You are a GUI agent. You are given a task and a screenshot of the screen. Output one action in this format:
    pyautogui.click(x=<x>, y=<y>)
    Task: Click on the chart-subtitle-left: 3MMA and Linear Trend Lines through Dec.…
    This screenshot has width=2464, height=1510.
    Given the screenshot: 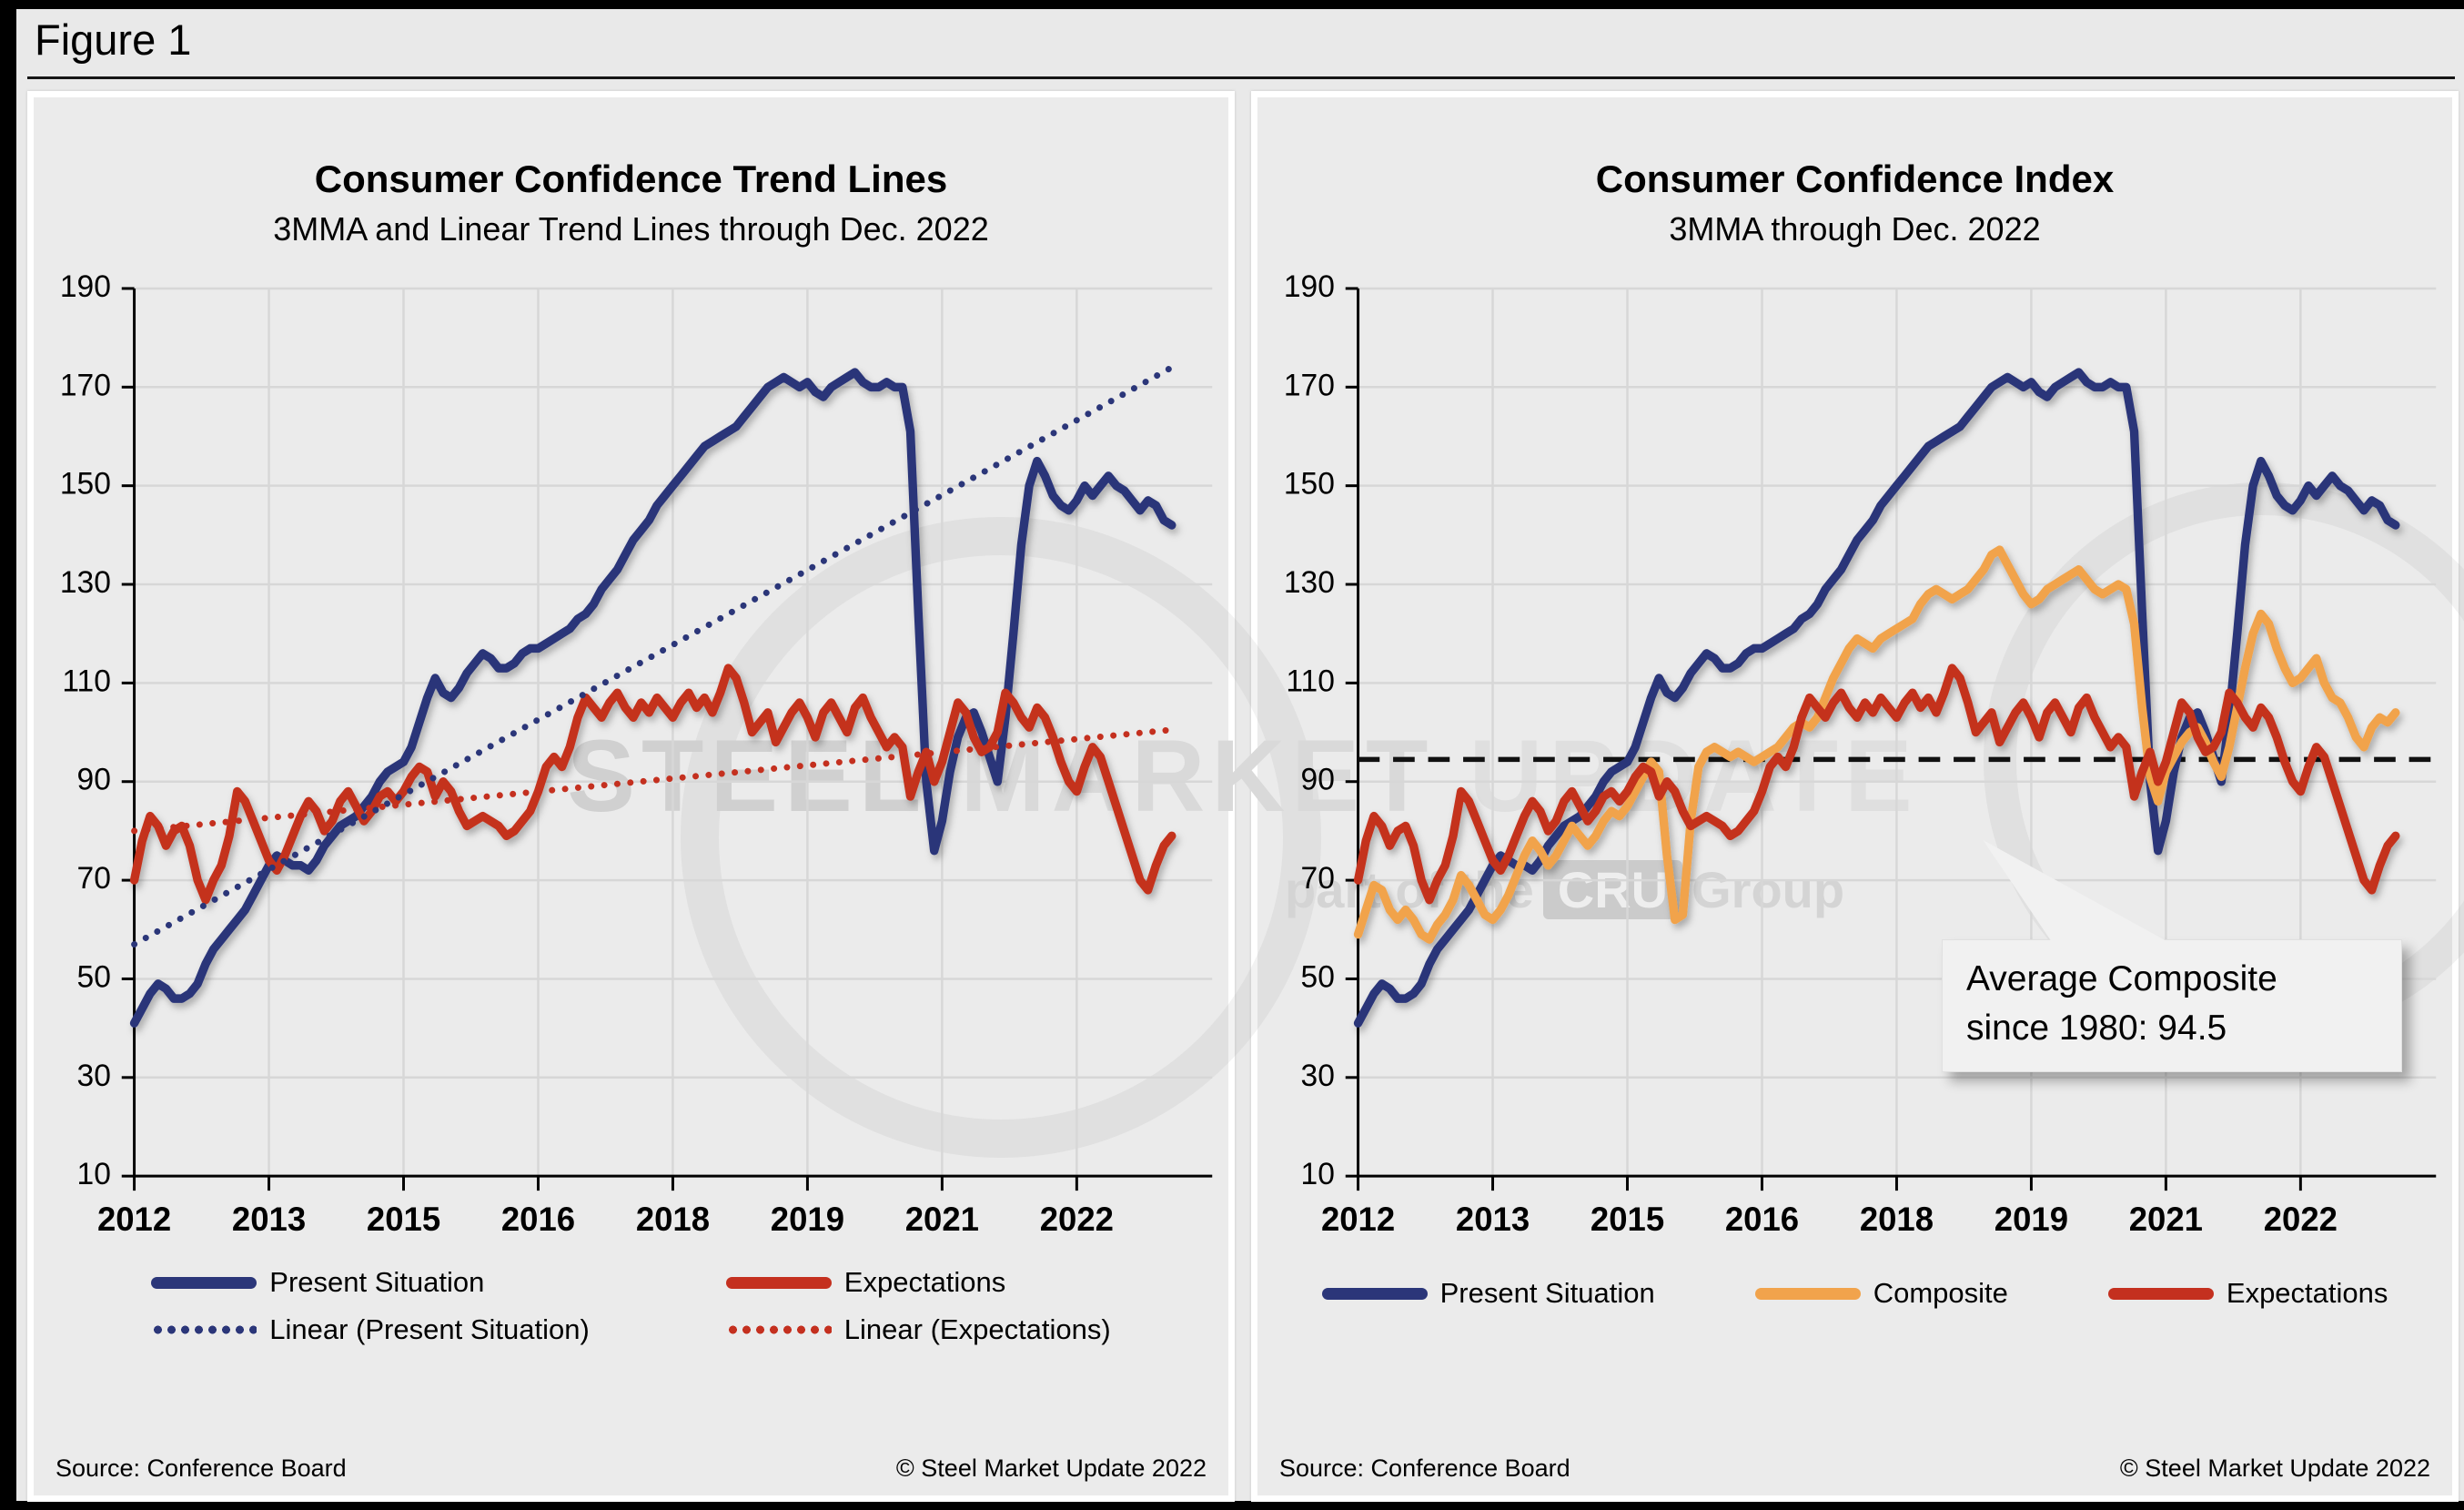 What is the action you would take?
    pyautogui.click(x=631, y=229)
    